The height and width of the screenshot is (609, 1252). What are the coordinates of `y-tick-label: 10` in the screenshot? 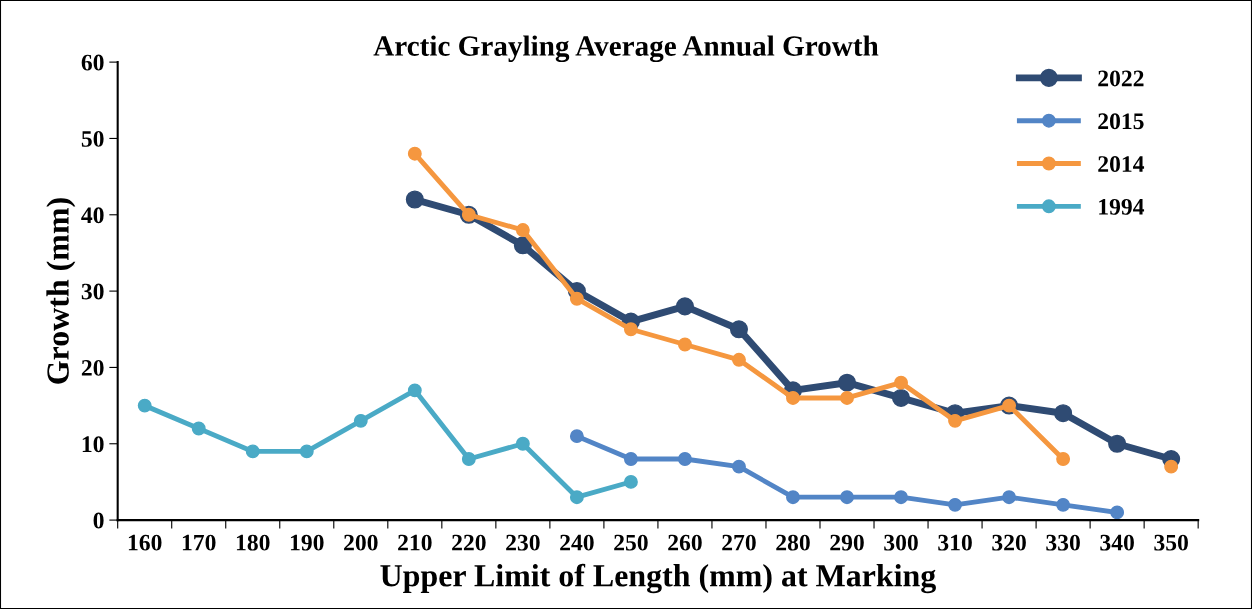 It's located at (93, 444).